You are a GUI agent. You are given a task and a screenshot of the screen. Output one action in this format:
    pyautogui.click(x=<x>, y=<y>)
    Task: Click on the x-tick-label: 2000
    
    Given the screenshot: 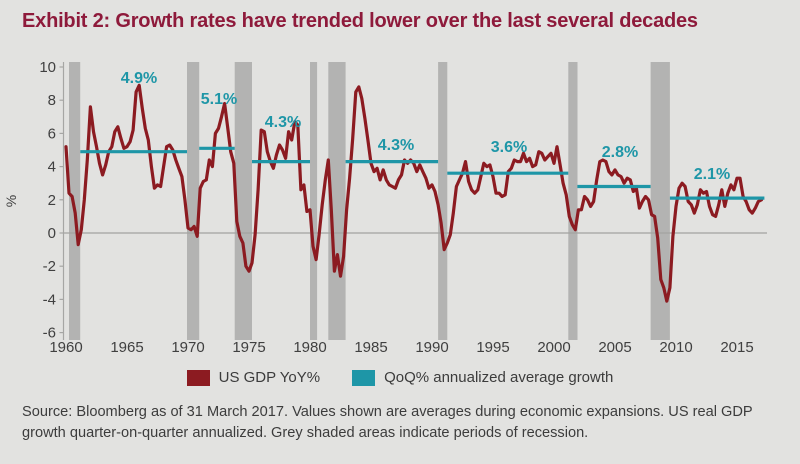 What is the action you would take?
    pyautogui.click(x=553, y=347)
    